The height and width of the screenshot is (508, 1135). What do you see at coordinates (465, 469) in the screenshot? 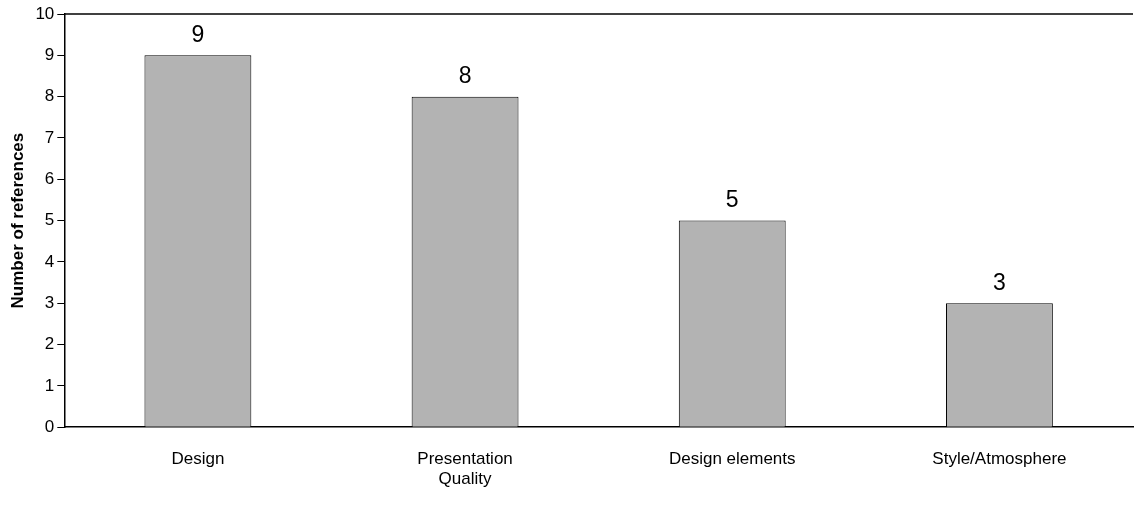
I see `x-tick-label: Presentation Quality` at bounding box center [465, 469].